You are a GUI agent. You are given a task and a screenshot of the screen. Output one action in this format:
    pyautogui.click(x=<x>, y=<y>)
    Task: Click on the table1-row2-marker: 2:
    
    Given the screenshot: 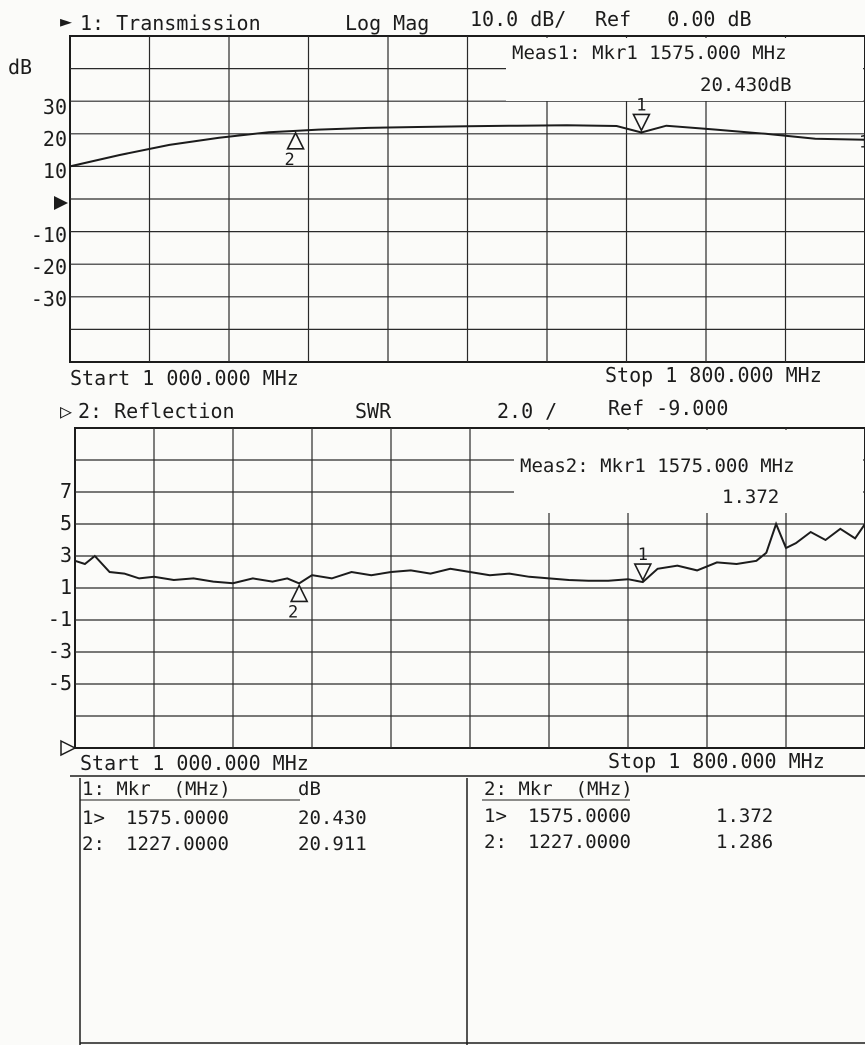 What is the action you would take?
    pyautogui.click(x=93, y=844)
    